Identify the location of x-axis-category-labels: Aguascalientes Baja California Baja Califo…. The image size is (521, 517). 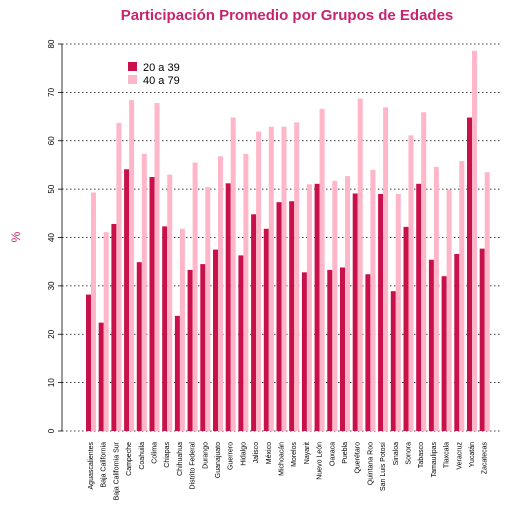
(288, 470).